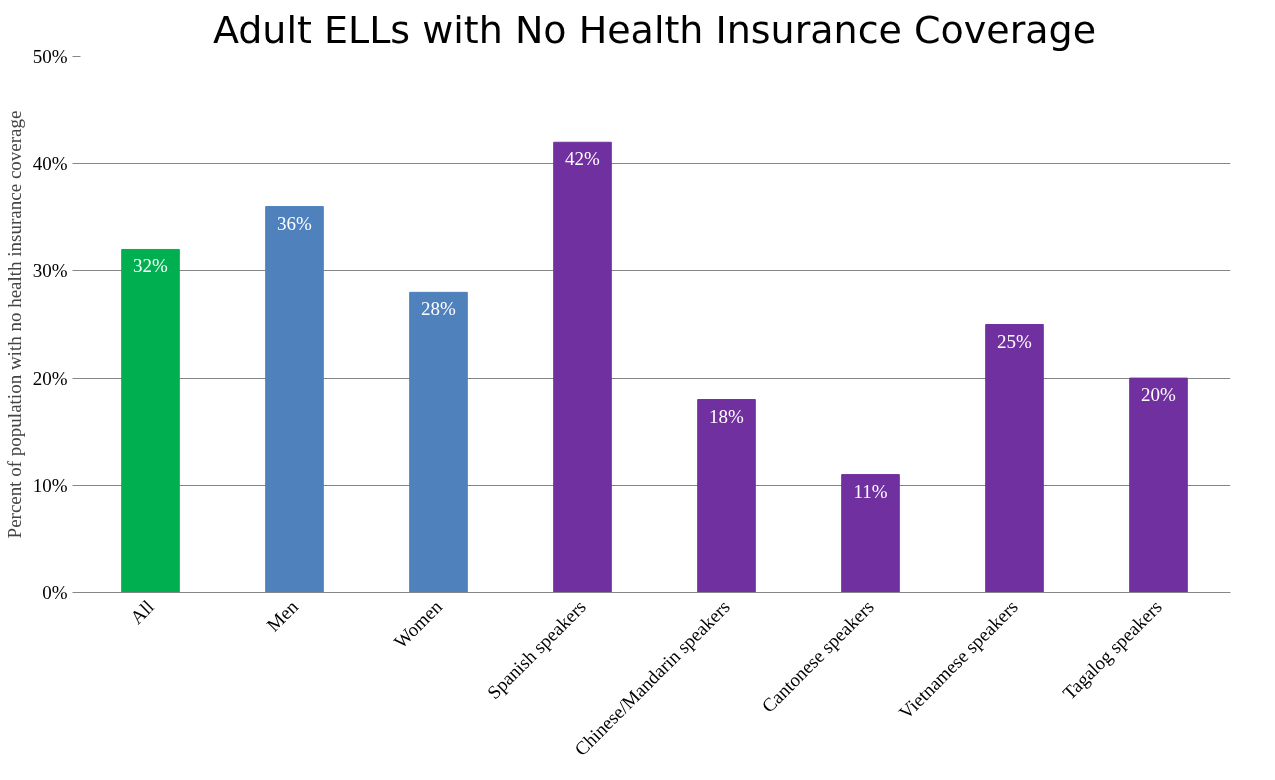 The height and width of the screenshot is (780, 1275). I want to click on data-label: 11%, so click(870, 491).